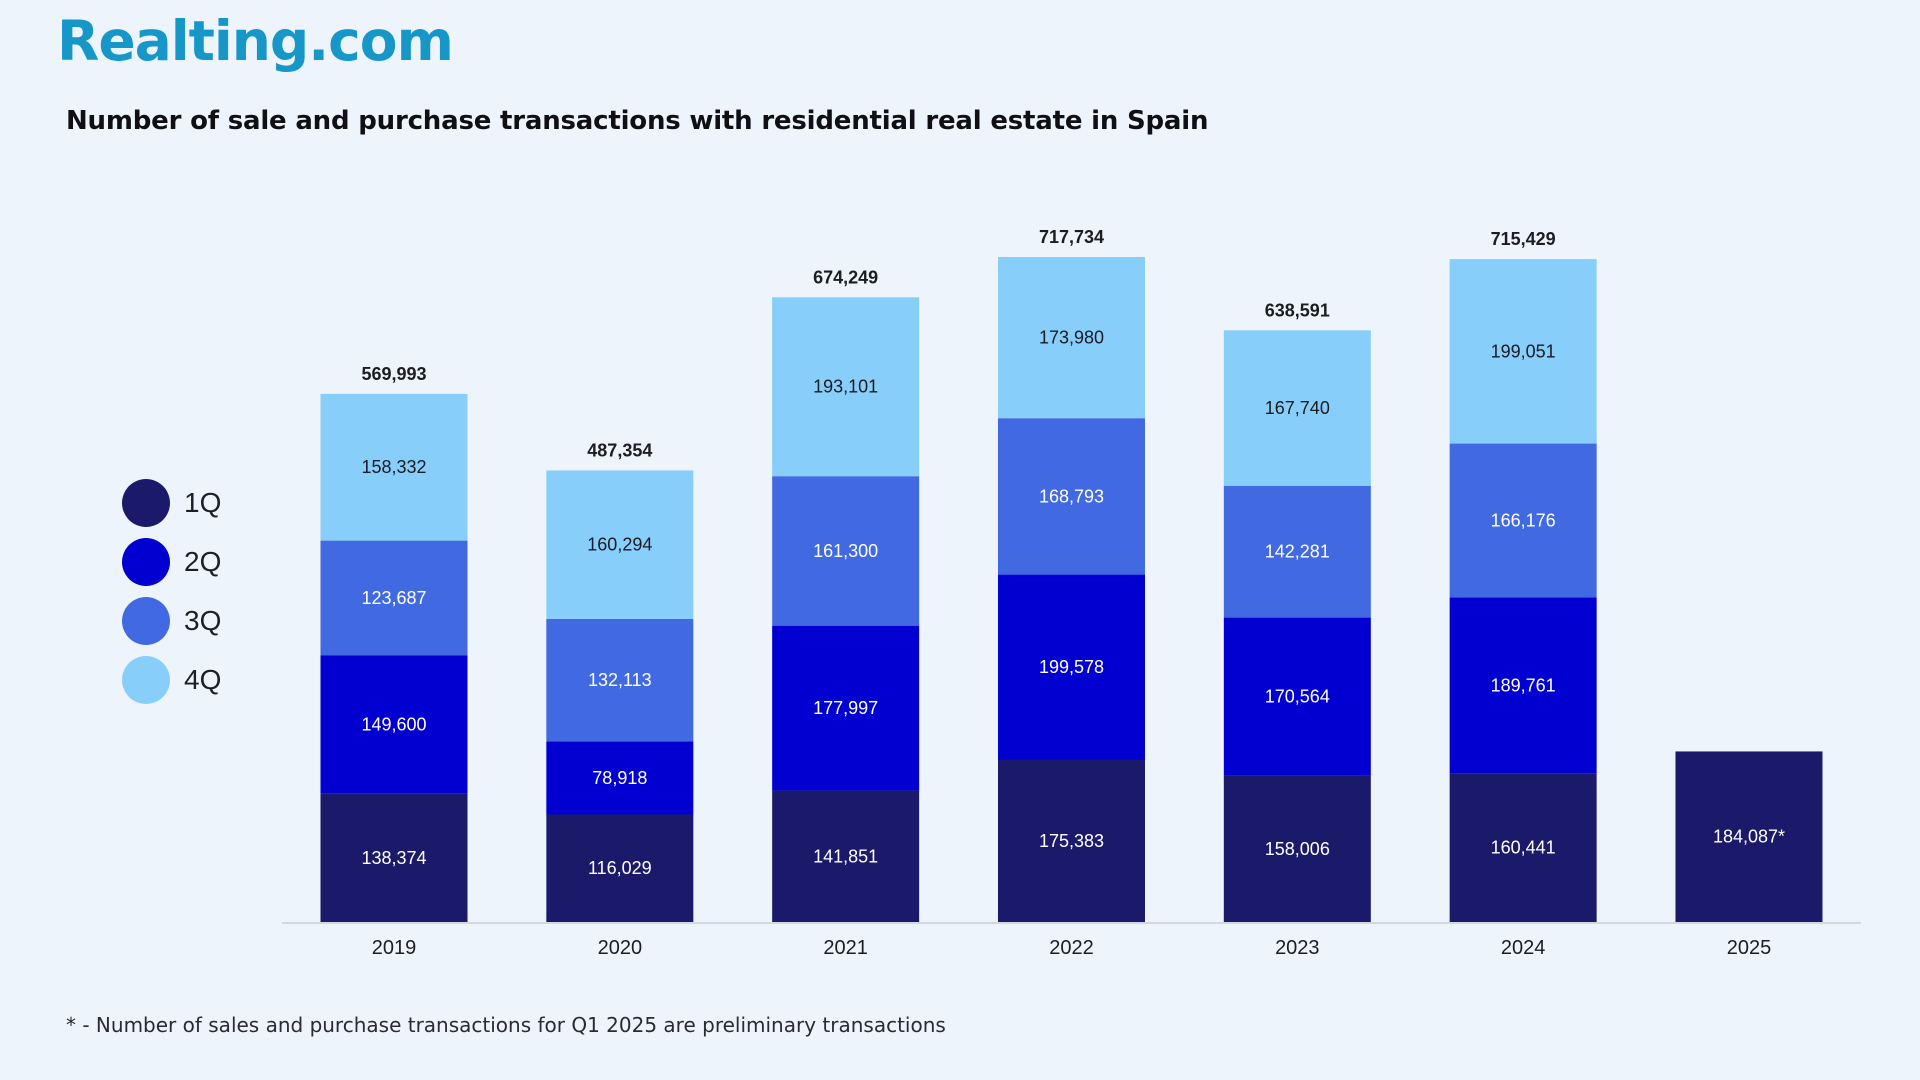  I want to click on bar-segment-2021-3q, so click(846, 551).